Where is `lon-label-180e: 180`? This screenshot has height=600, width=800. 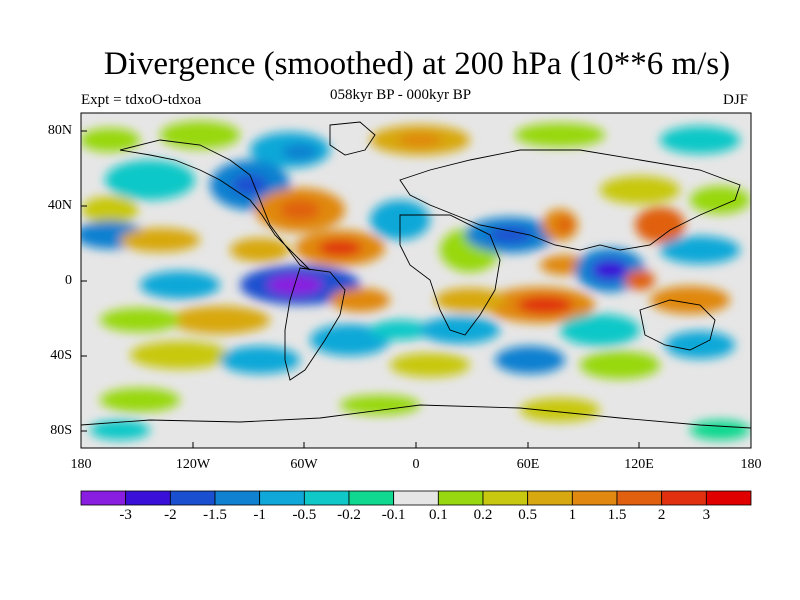 lon-label-180e: 180 is located at coordinates (751, 464).